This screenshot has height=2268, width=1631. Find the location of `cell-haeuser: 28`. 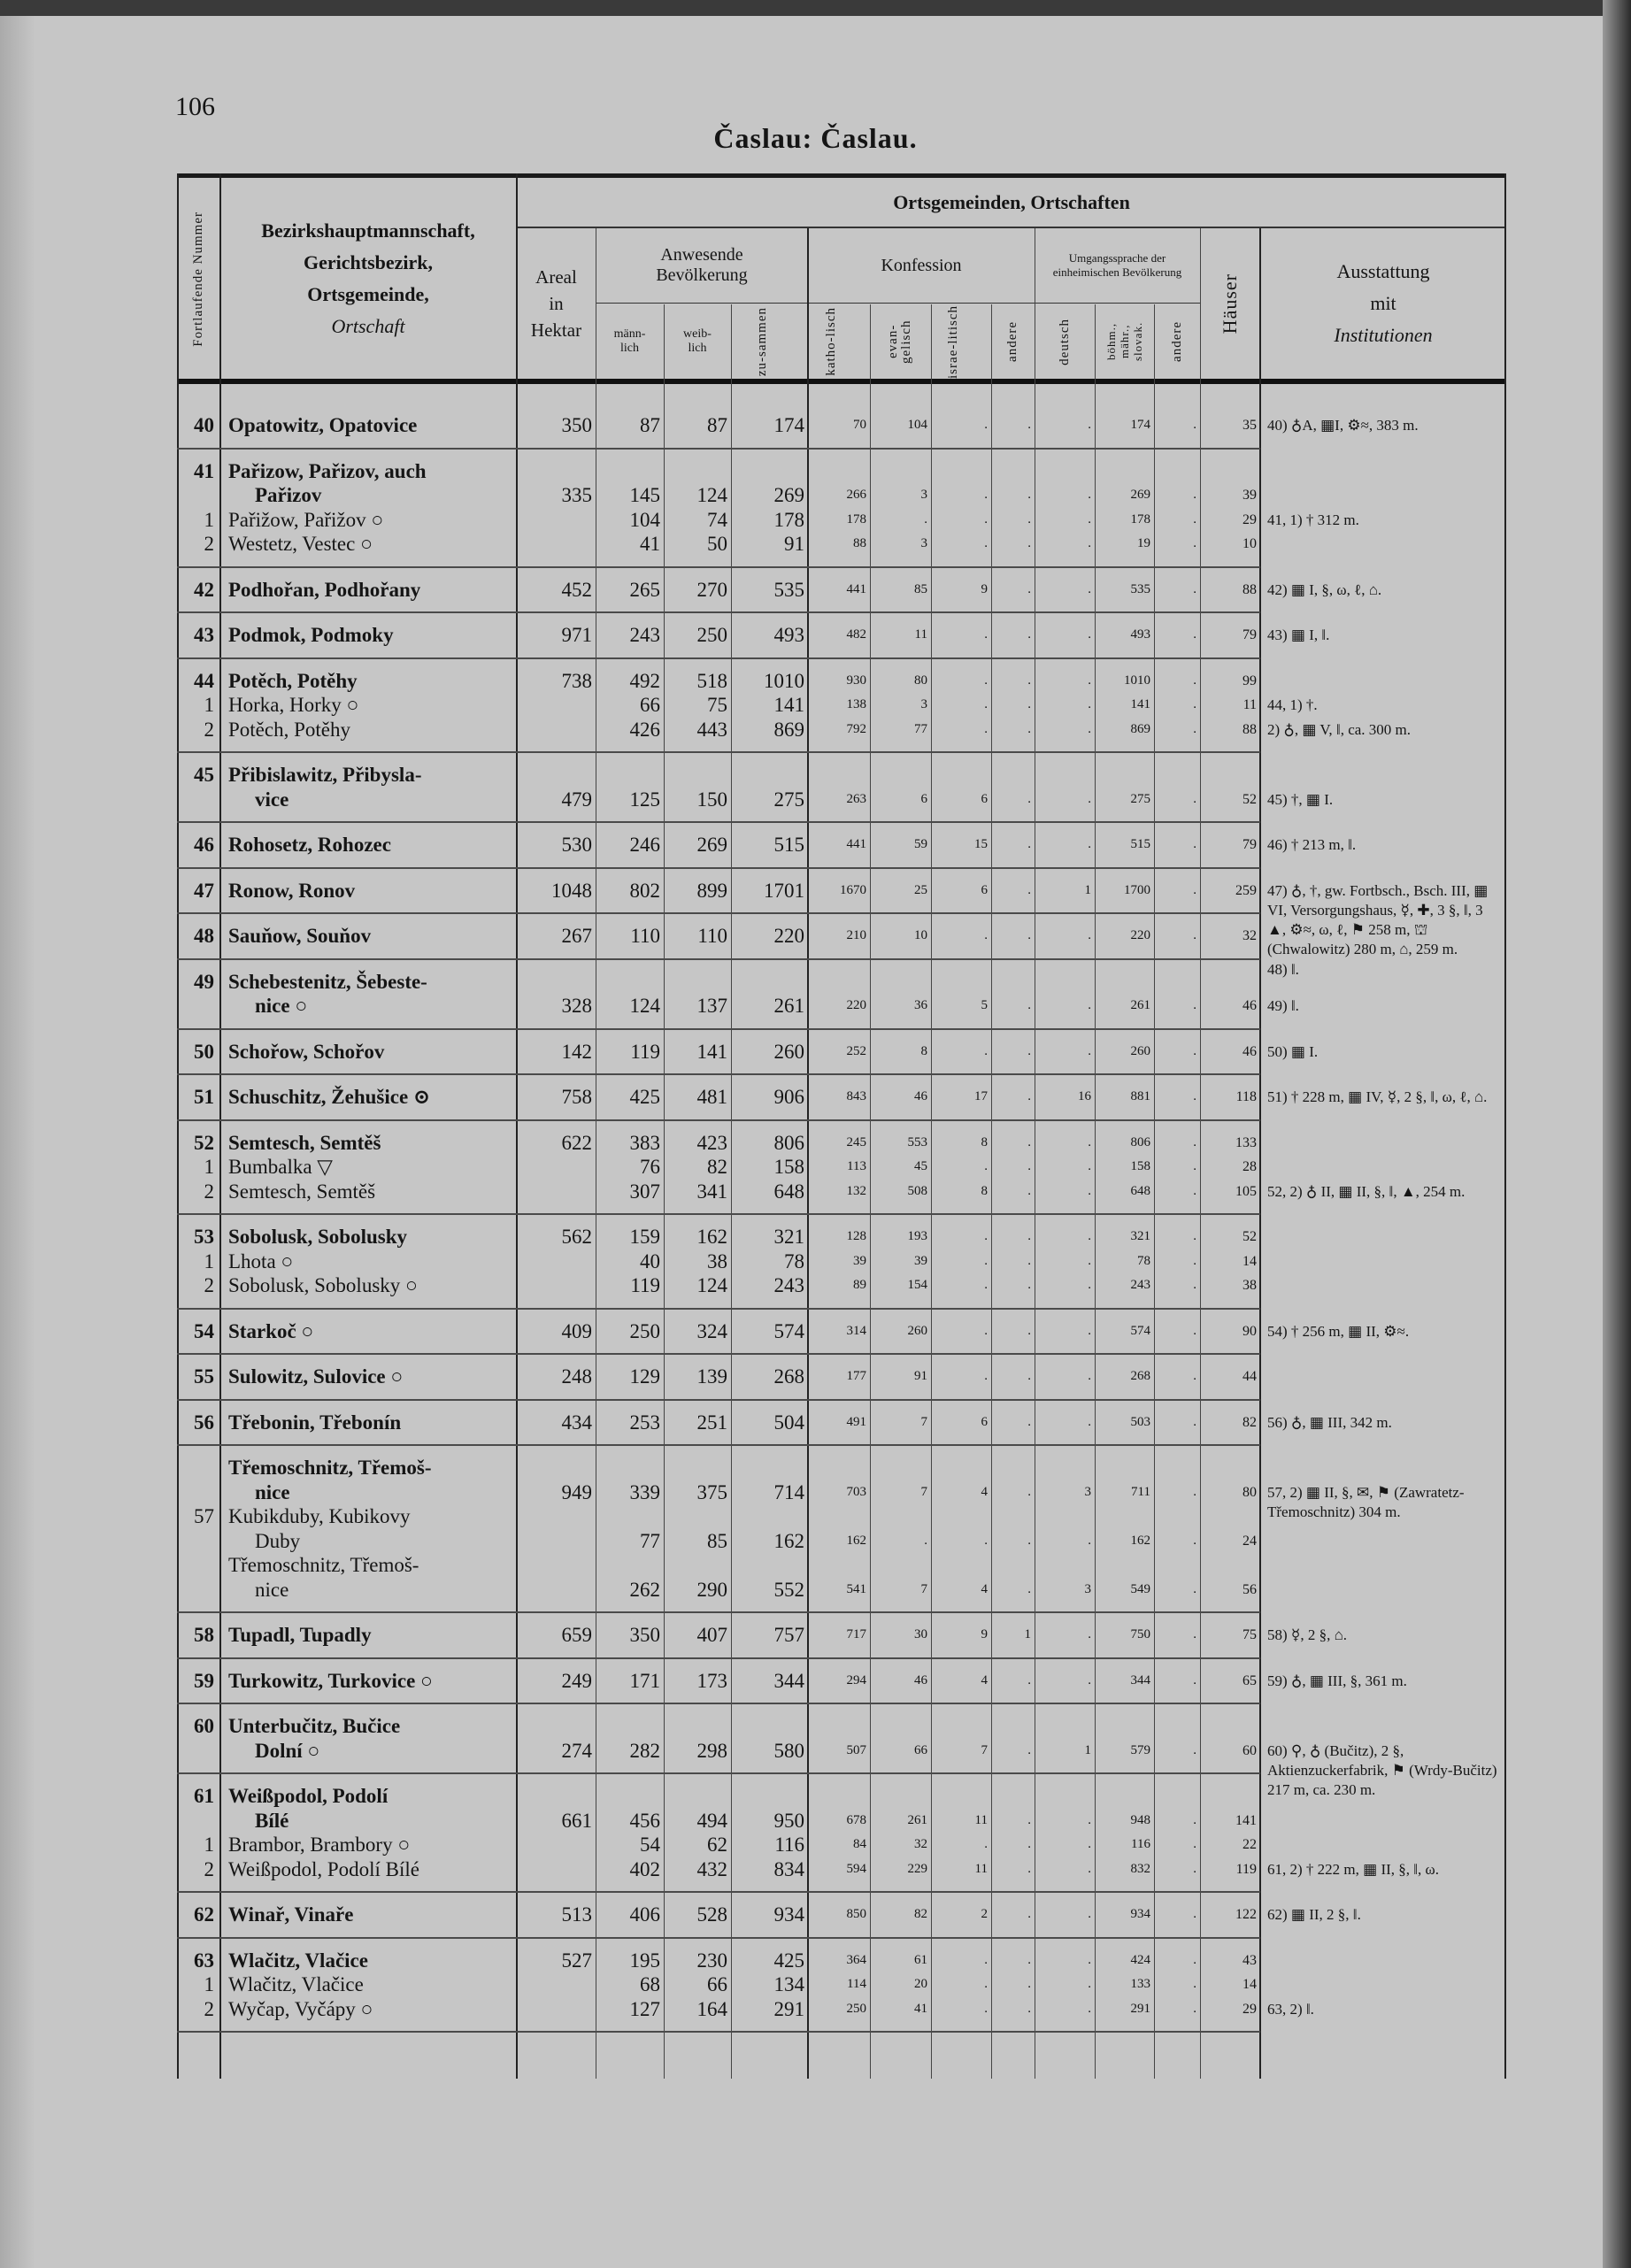

cell-haeuser: 28 is located at coordinates (1249, 1166).